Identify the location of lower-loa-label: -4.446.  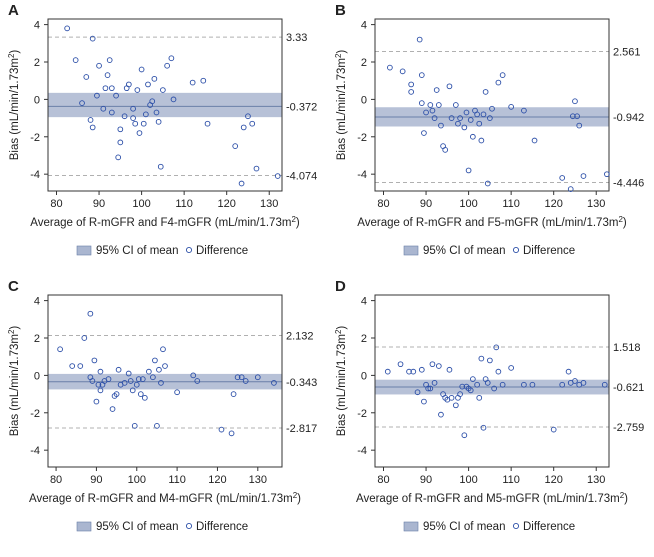
(628, 184).